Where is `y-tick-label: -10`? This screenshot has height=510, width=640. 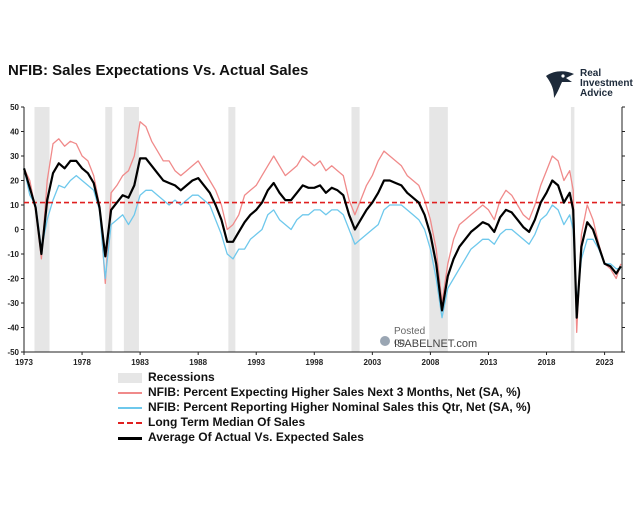 y-tick-label: -10 is located at coordinates (13, 254).